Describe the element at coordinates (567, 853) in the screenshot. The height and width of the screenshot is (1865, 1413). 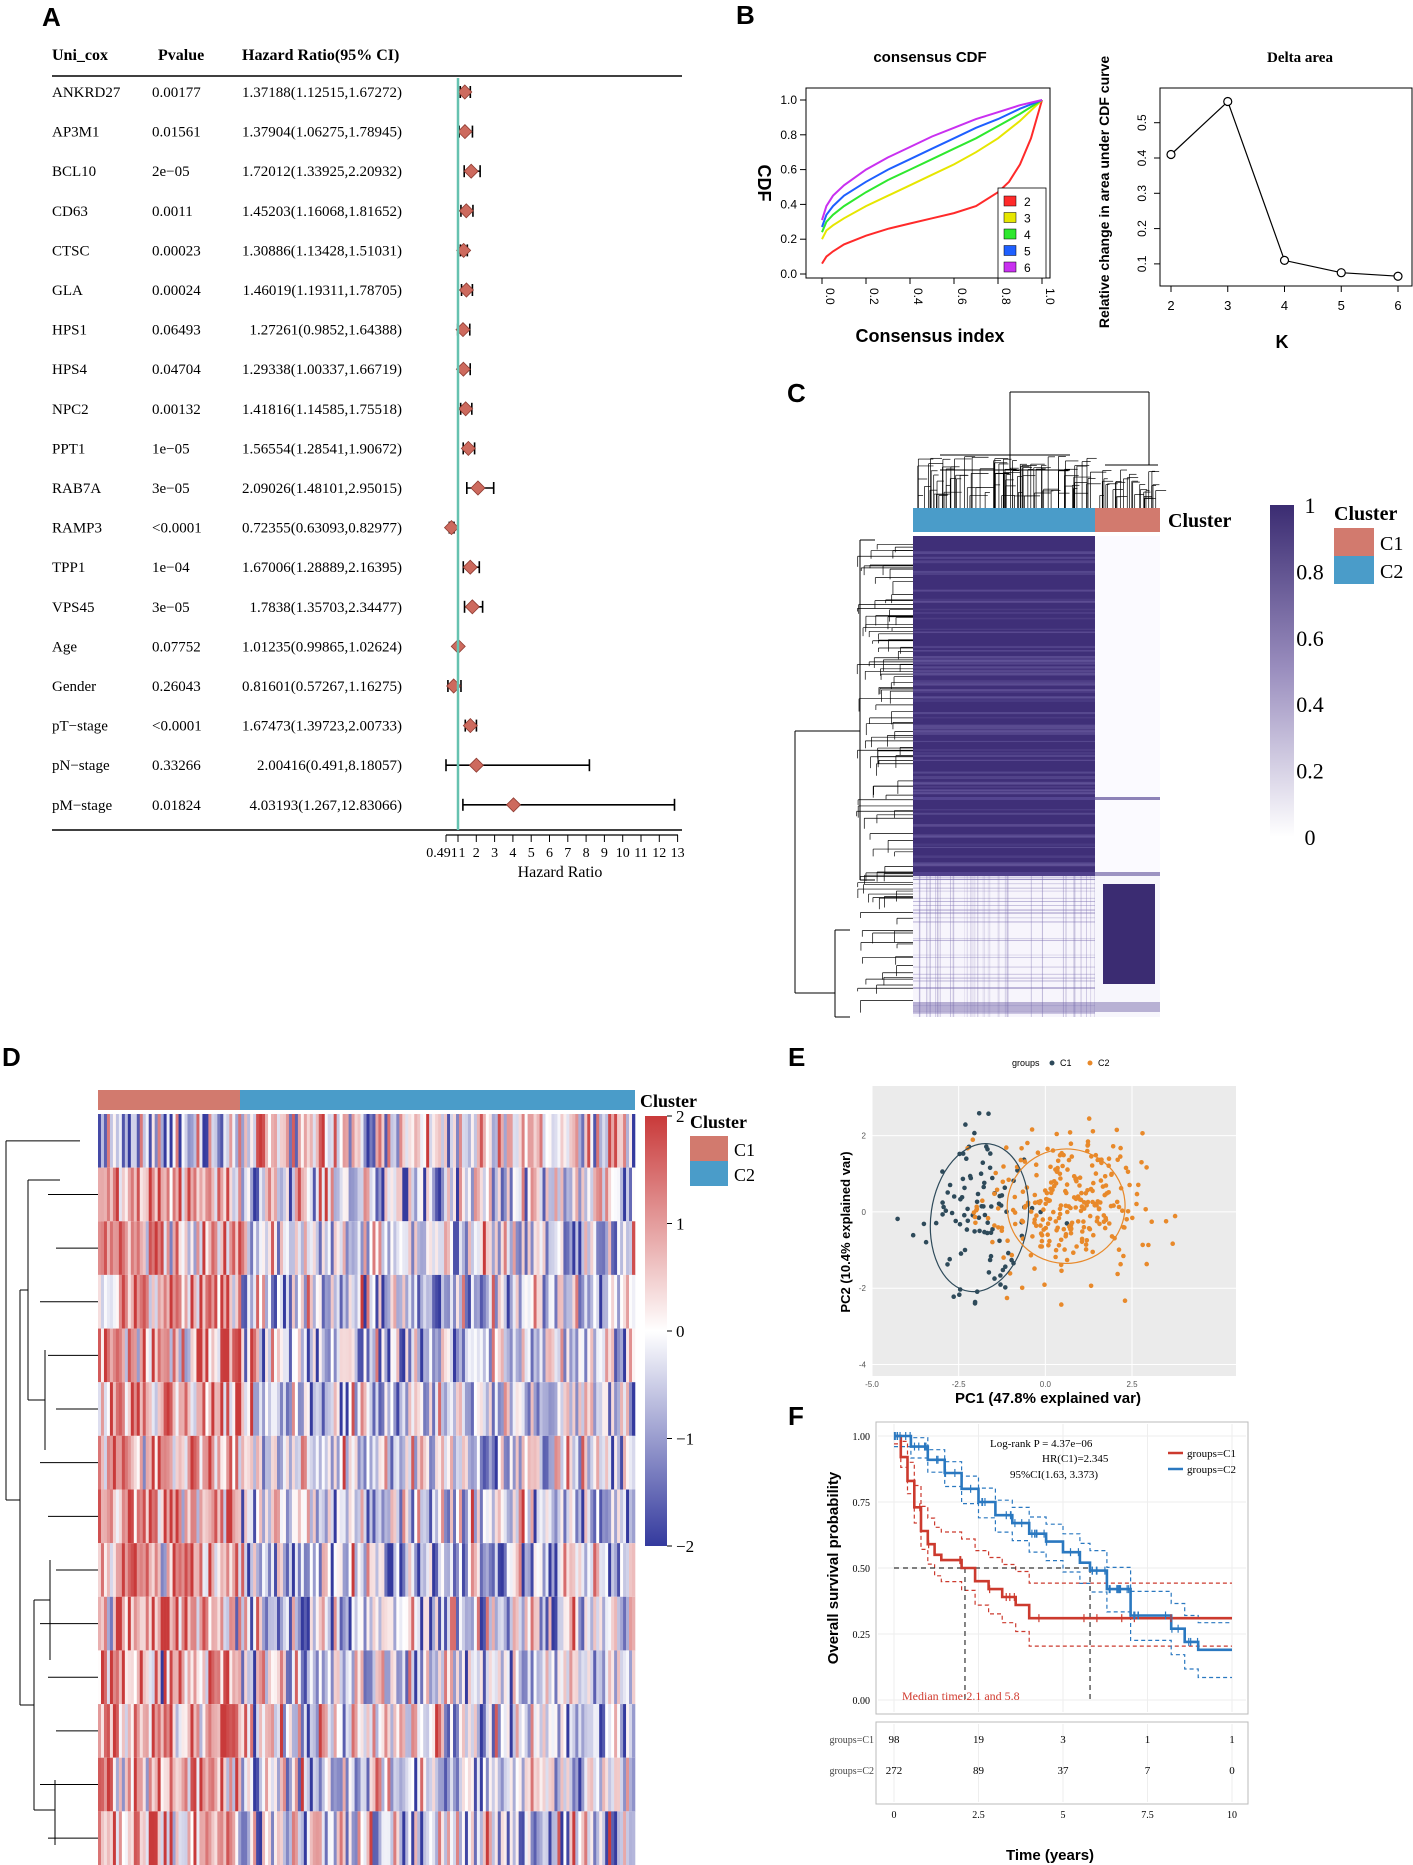
I see `x-tick-label: 7` at that location.